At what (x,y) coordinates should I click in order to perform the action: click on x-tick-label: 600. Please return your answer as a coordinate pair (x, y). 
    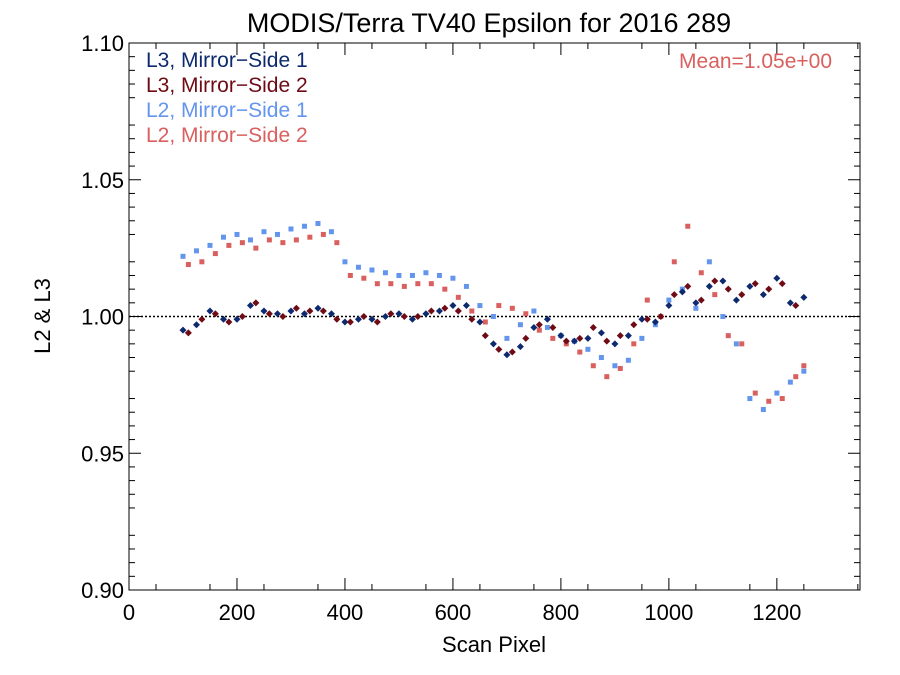
    Looking at the image, I should click on (453, 612).